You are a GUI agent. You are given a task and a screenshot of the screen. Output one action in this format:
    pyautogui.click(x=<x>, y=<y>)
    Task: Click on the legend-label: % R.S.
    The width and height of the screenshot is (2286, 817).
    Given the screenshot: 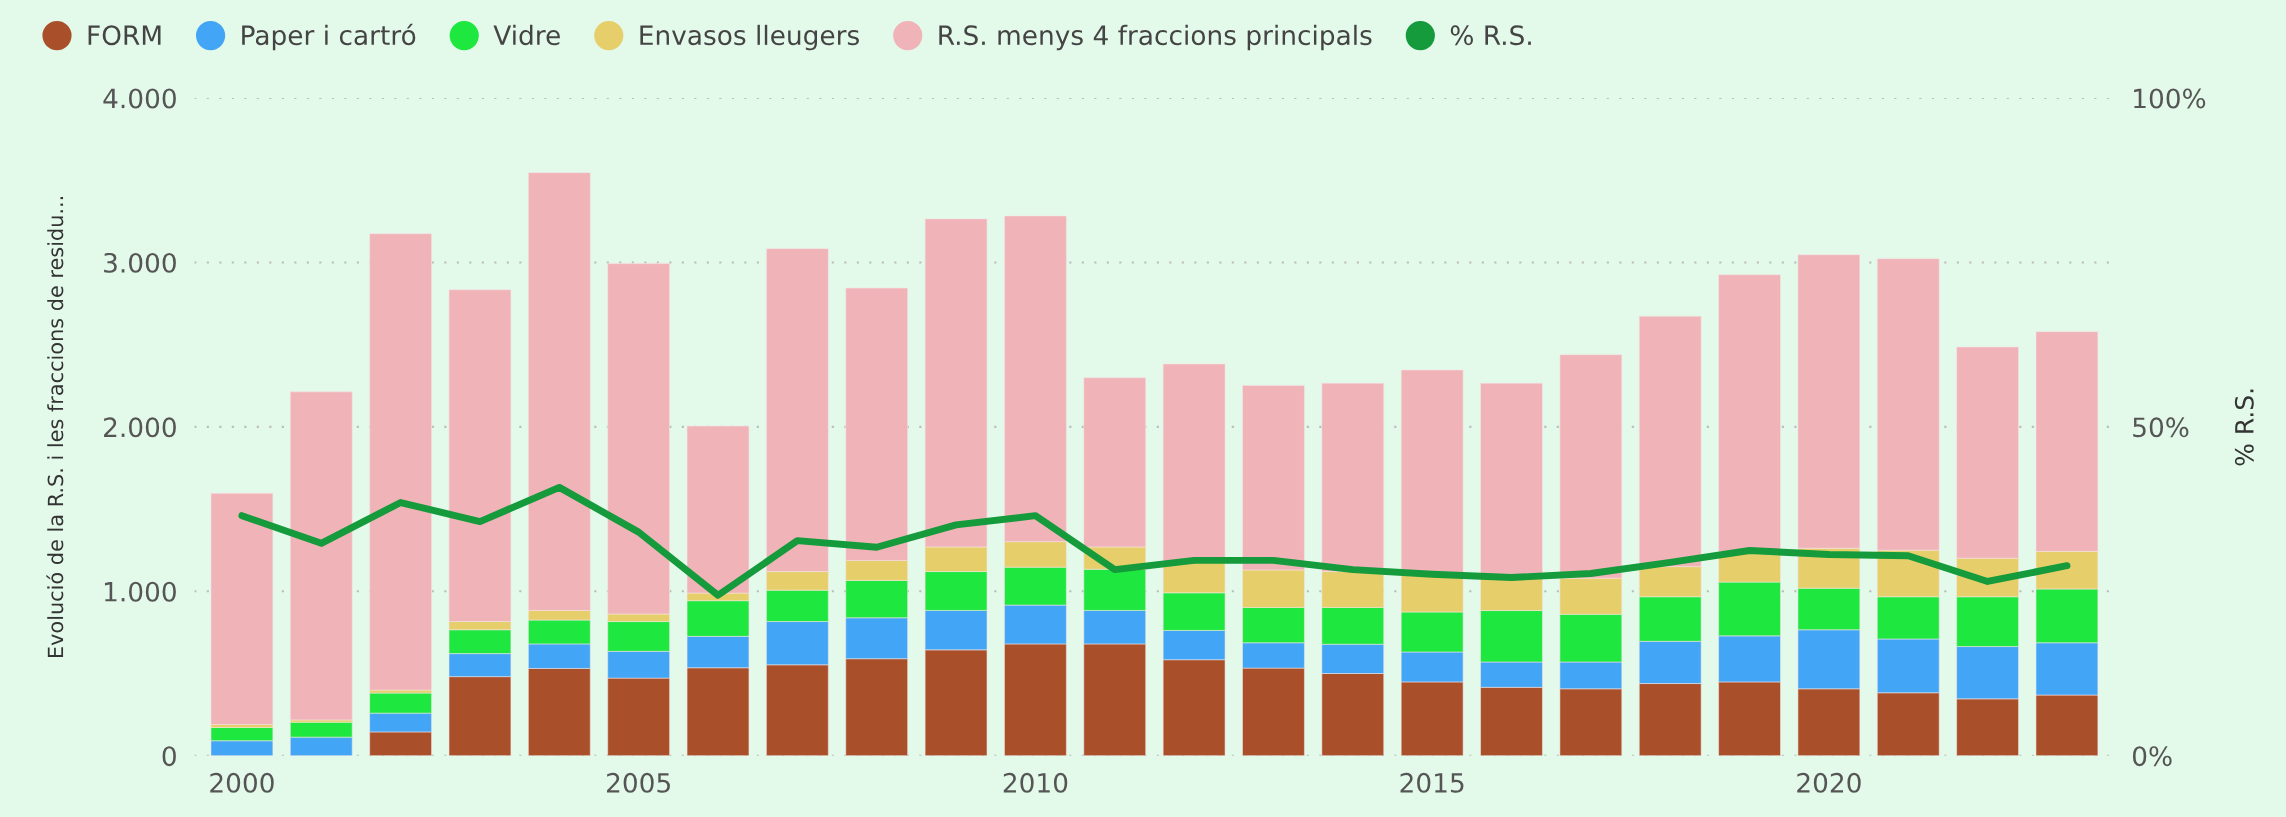 What is the action you would take?
    pyautogui.click(x=1490, y=35)
    